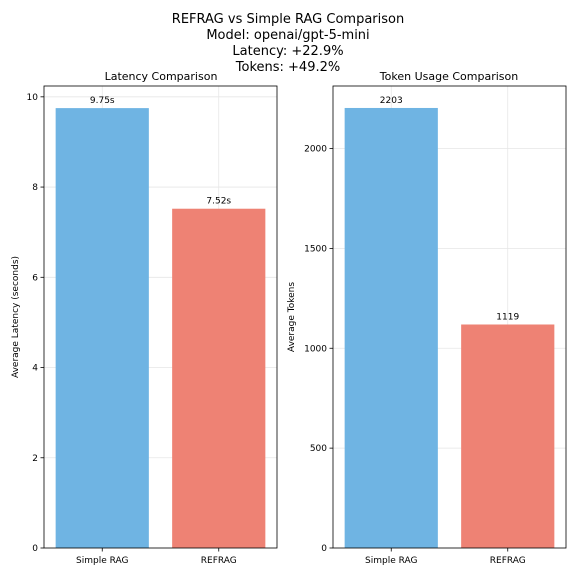  Describe the element at coordinates (35, 549) in the screenshot. I see `latency-y-tick-label-0: 0` at that location.